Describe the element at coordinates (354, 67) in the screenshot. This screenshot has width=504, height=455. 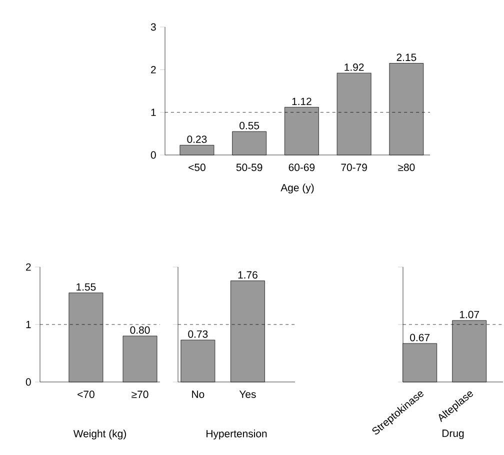
I see `data-label: 1.92` at that location.